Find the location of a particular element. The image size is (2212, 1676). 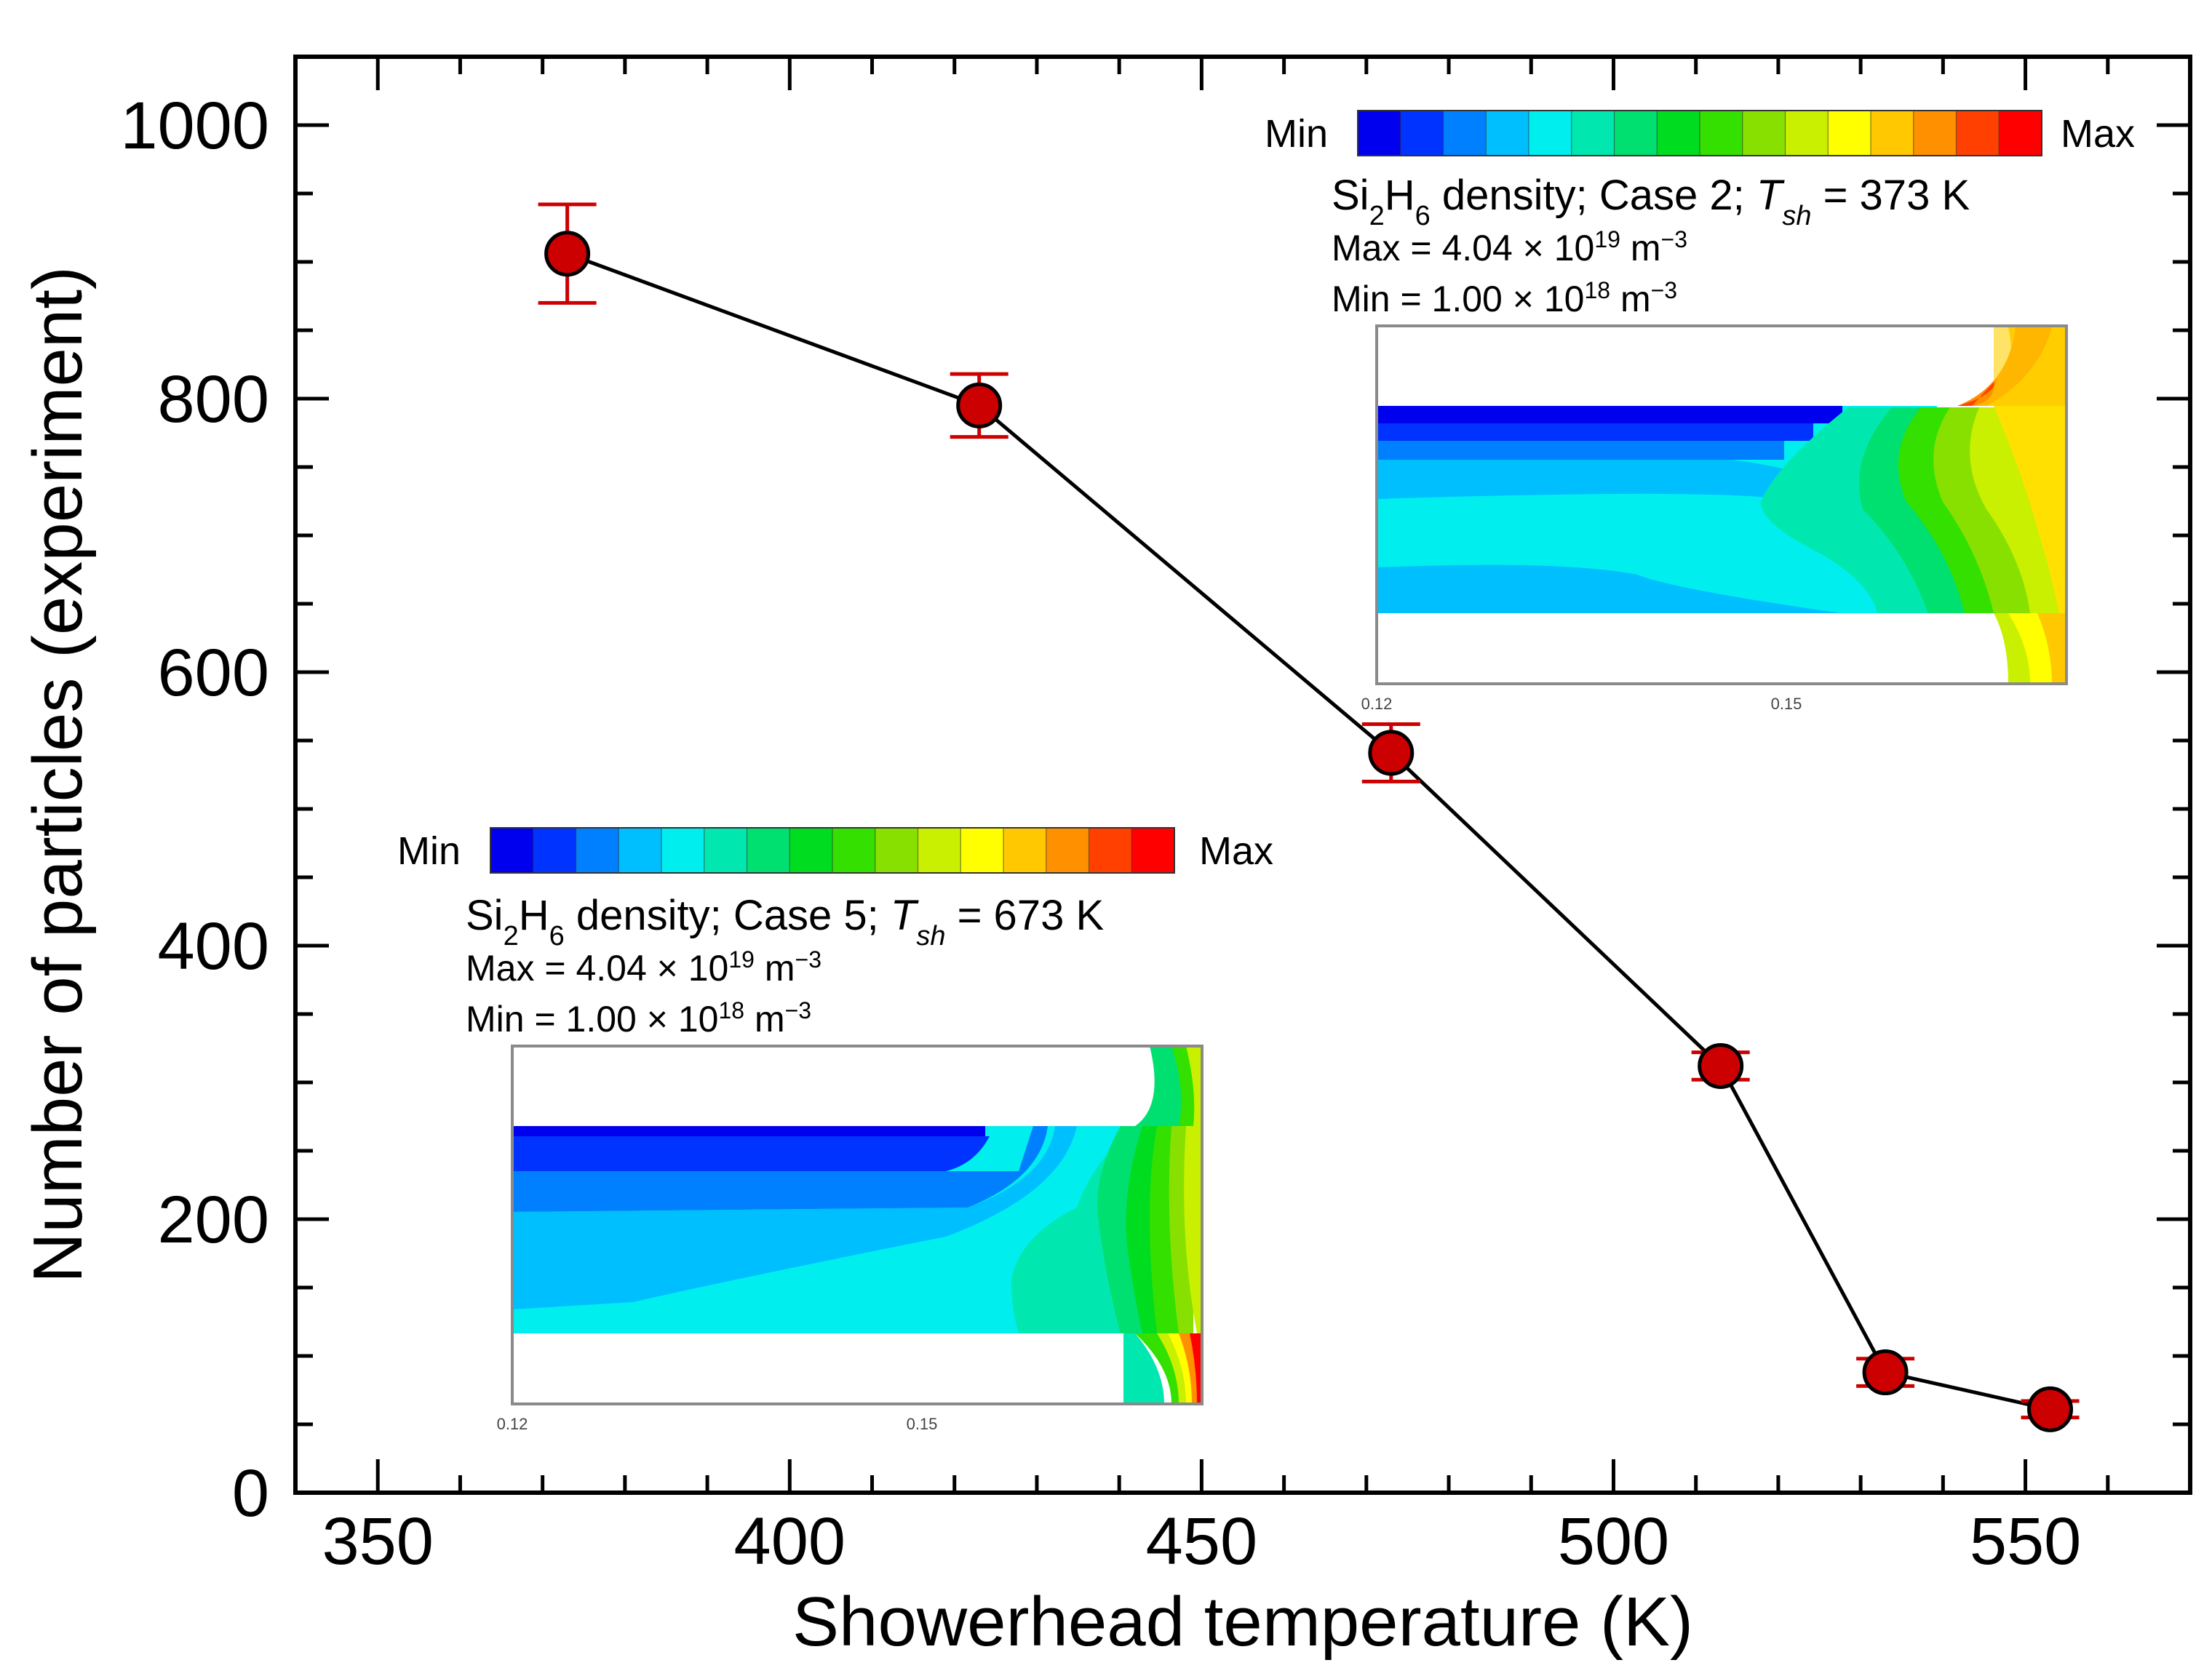

colorbar-case5 is located at coordinates (832, 850).